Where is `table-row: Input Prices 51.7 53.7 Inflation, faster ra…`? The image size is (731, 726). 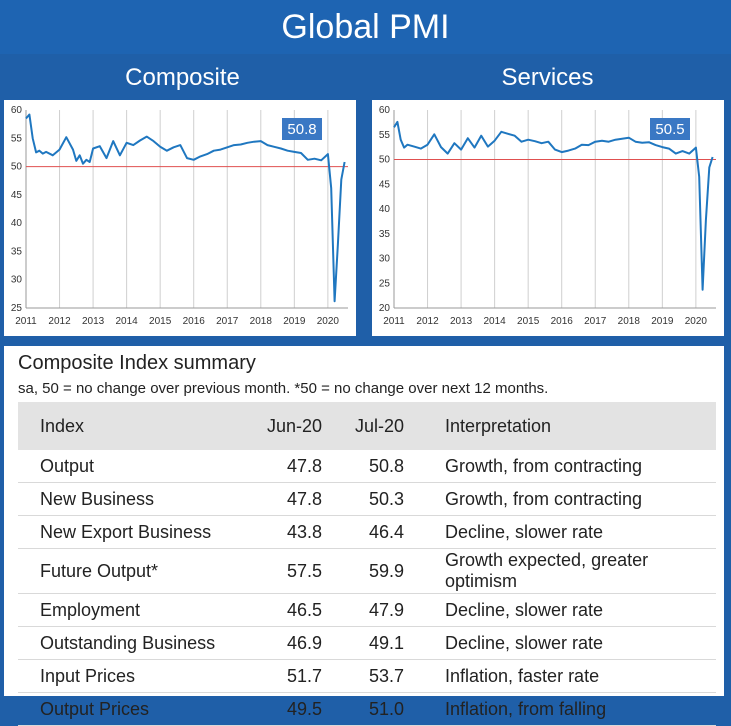 table-row: Input Prices 51.7 53.7 Inflation, faster ra… is located at coordinates (367, 676).